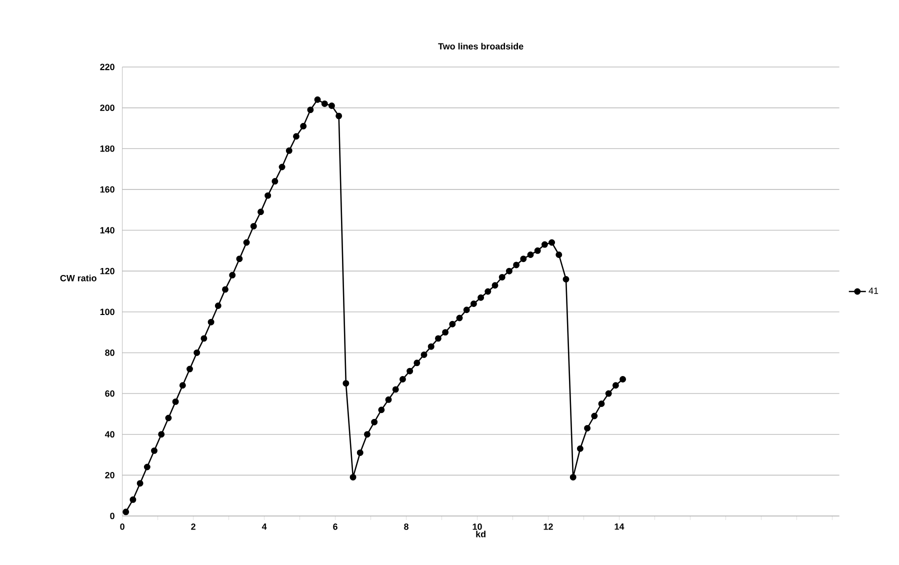  Describe the element at coordinates (109, 434) in the screenshot. I see `y-tick-label: 40` at that location.